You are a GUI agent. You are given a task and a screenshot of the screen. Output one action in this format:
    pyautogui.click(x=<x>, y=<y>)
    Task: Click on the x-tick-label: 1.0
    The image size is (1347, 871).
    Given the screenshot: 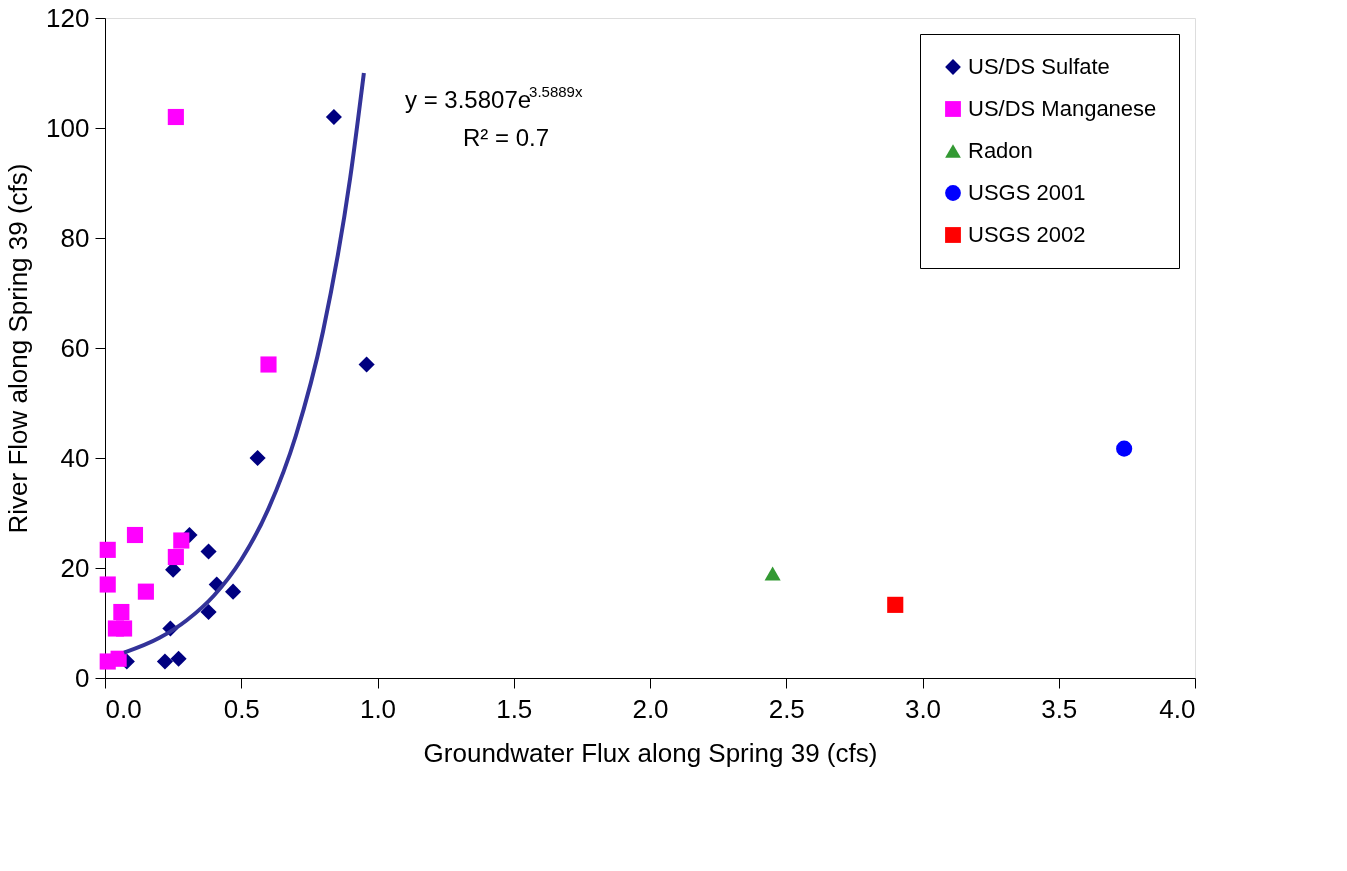 What is the action you would take?
    pyautogui.click(x=378, y=708)
    